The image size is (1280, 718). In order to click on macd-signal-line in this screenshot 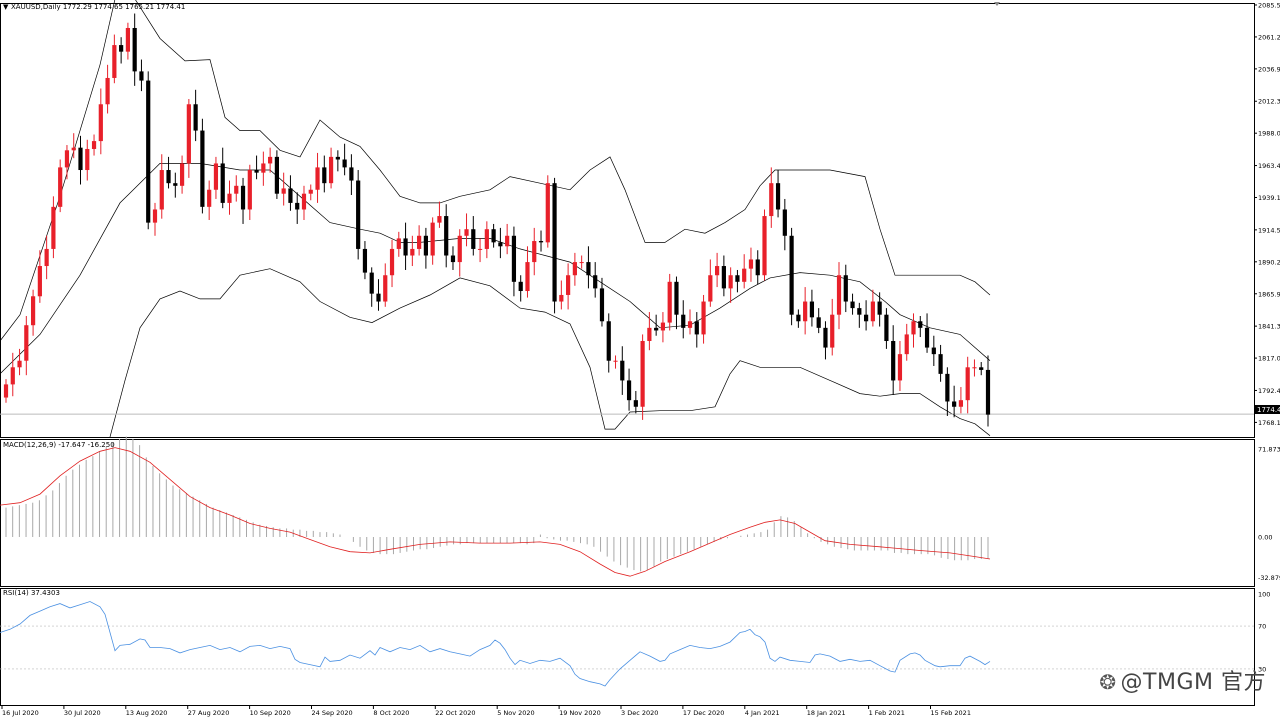, I will do `click(495, 512)`.